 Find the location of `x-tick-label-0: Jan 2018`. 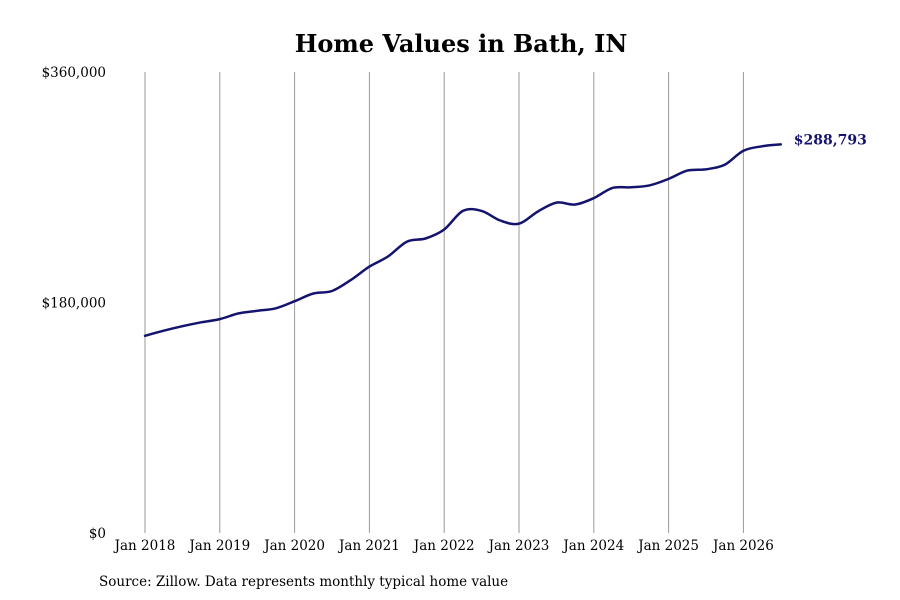

x-tick-label-0: Jan 2018 is located at coordinates (144, 546).